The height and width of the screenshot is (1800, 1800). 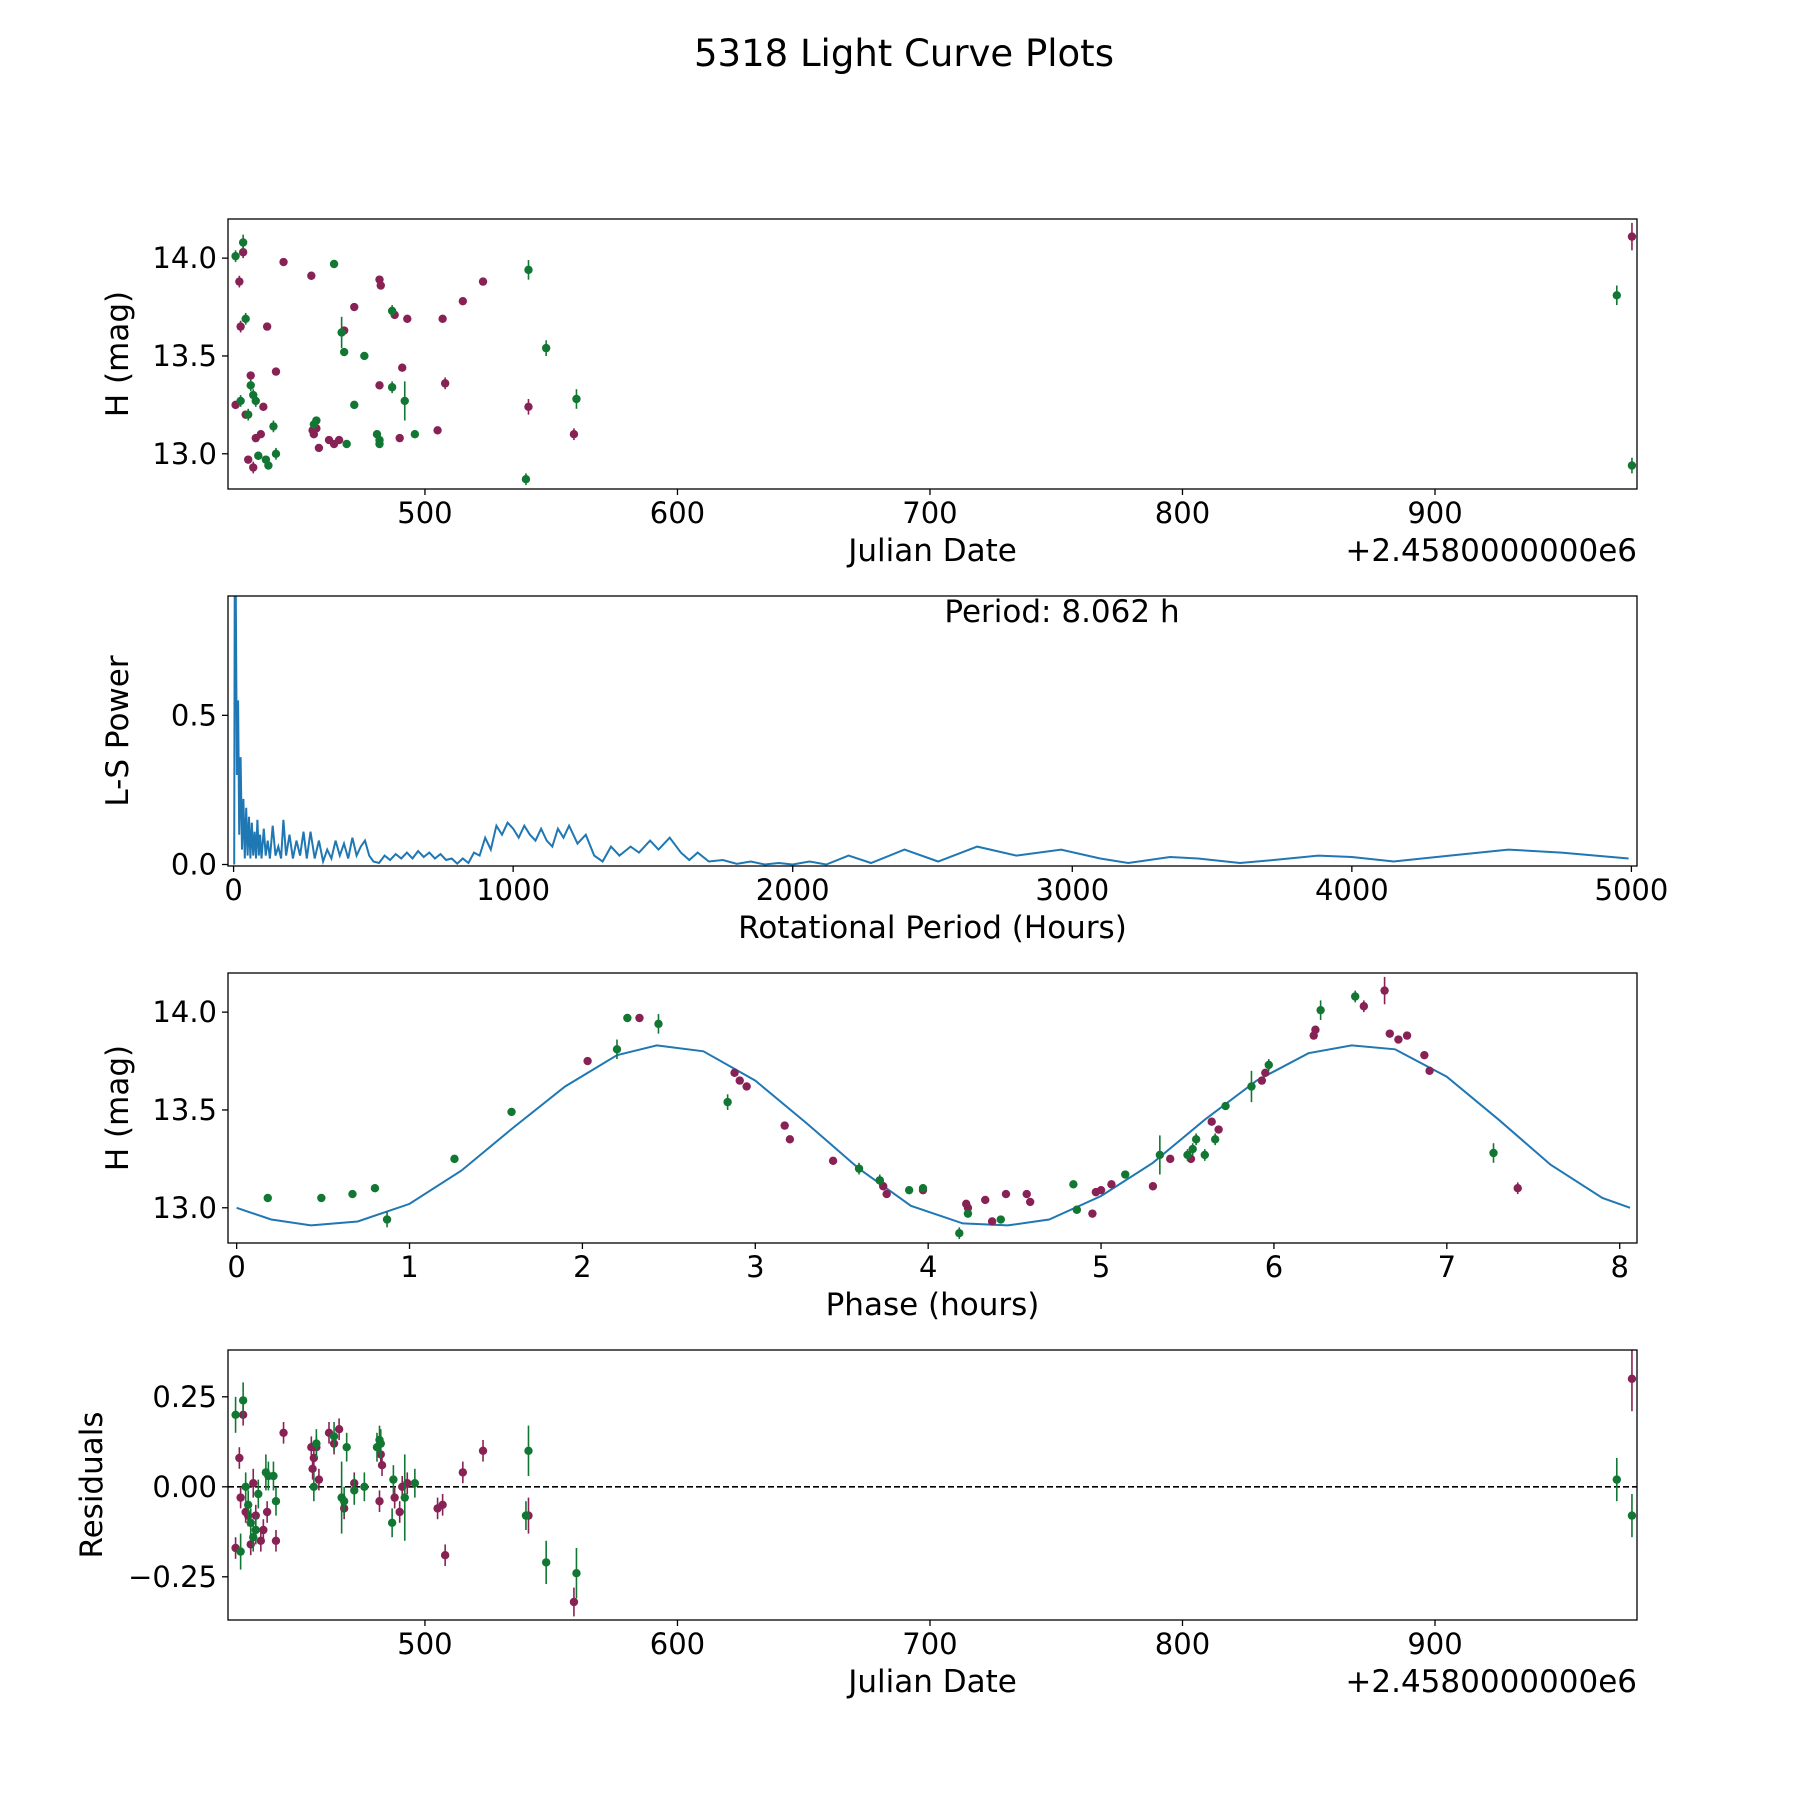 I want to click on plot-area, so click(x=934, y=354).